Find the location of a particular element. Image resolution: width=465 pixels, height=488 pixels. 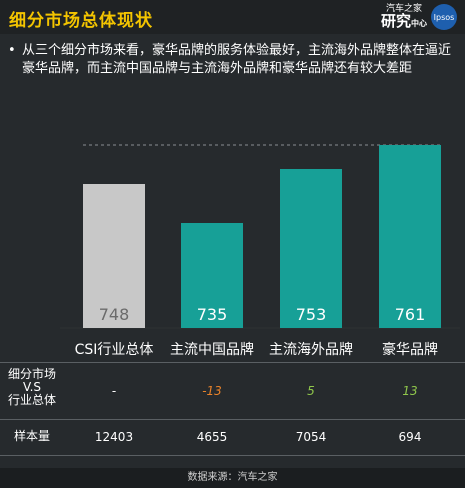

page-title: 细分市场总体现状 is located at coordinates (81, 21).